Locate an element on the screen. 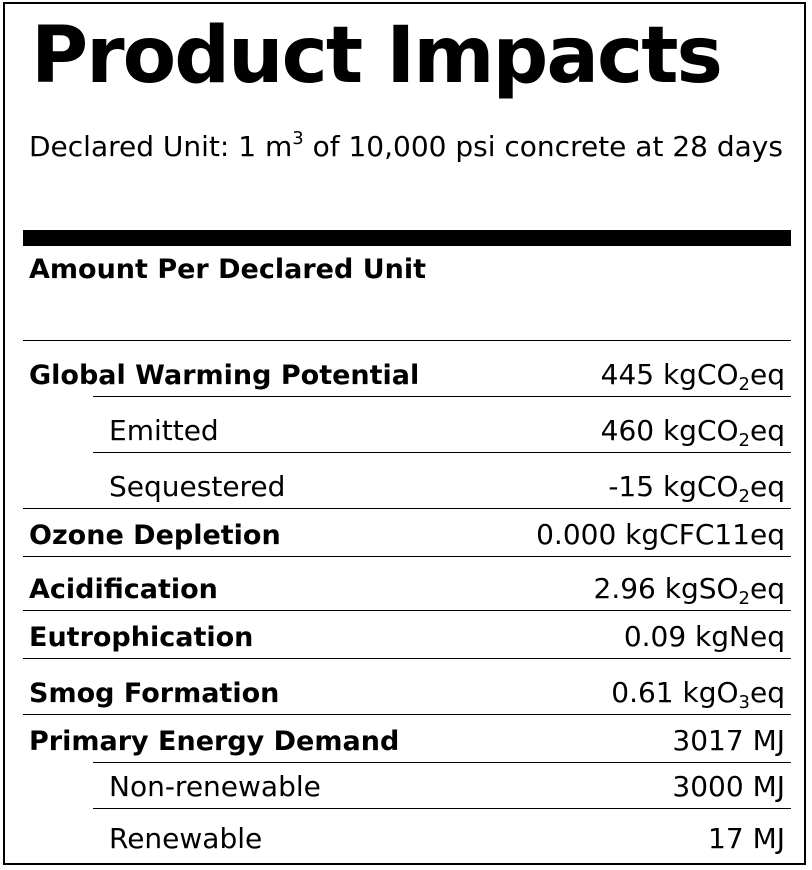 The width and height of the screenshot is (812, 870). row-value: 17 MJ is located at coordinates (746, 839).